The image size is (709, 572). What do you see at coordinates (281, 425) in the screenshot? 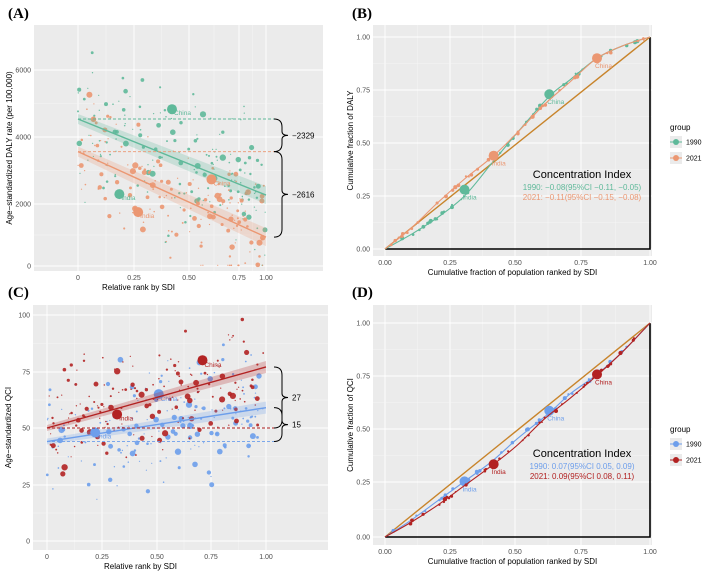
I see `difference-bracket` at bounding box center [281, 425].